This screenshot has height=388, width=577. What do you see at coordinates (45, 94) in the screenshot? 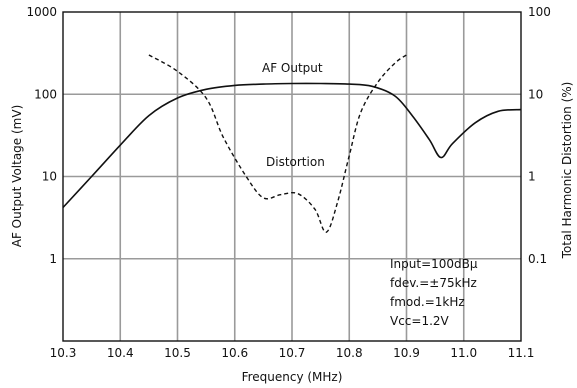
I see `y-tick-label-left: 100` at bounding box center [45, 94].